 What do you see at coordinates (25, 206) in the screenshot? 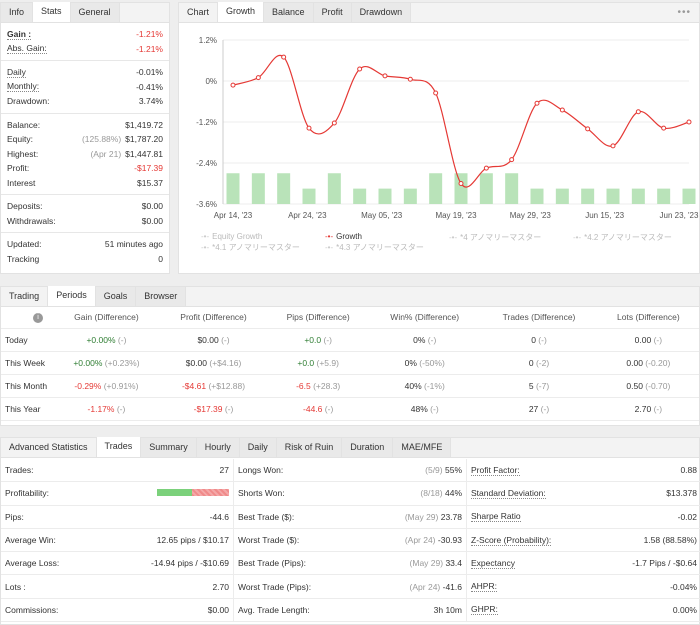
I see `stat-label: Deposits:` at bounding box center [25, 206].